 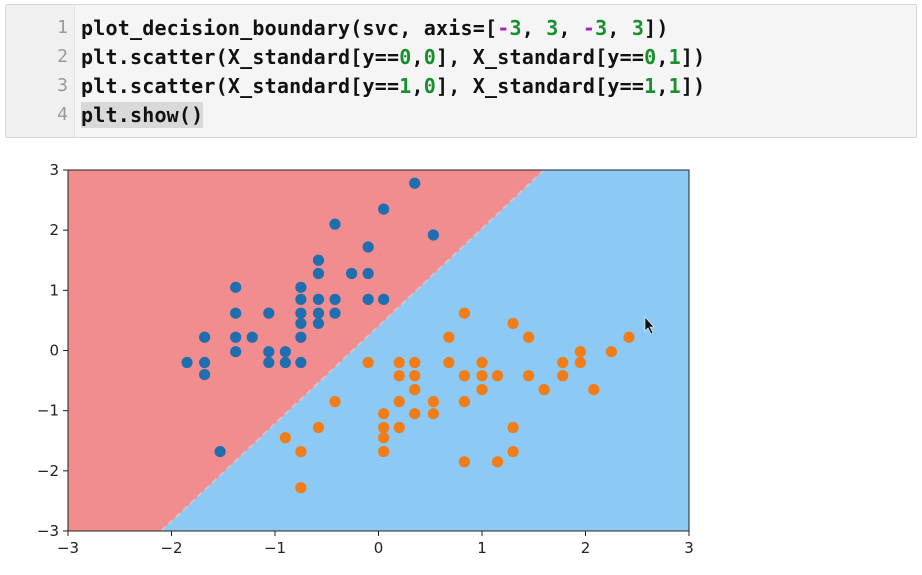 What do you see at coordinates (48, 411) in the screenshot?
I see `y-tick-label: −1` at bounding box center [48, 411].